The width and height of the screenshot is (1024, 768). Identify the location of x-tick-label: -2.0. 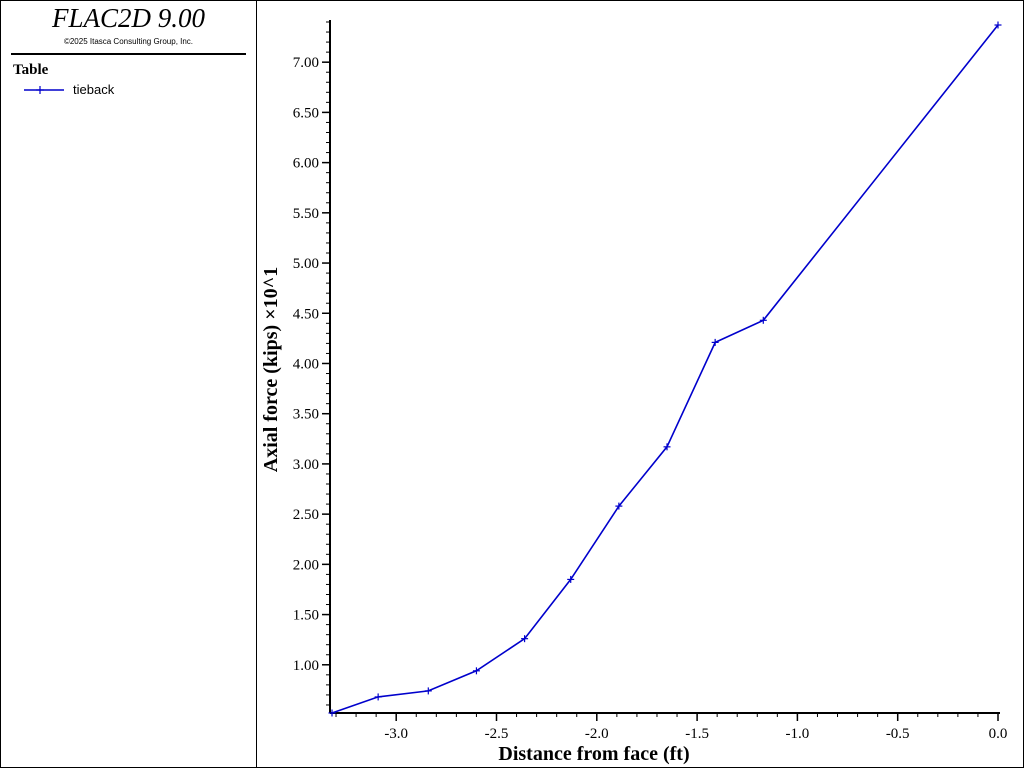
(597, 734).